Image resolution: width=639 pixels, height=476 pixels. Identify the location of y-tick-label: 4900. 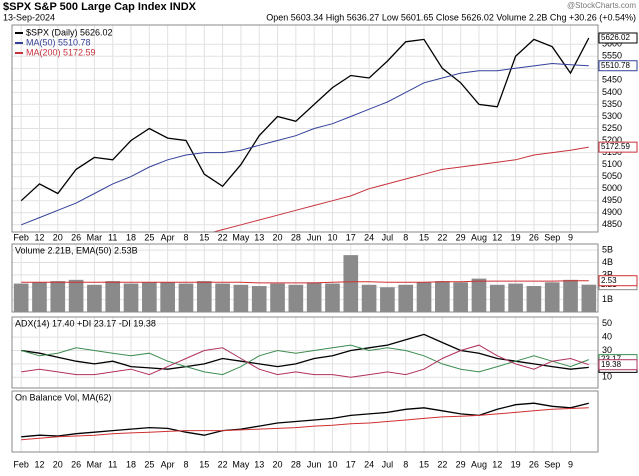
(612, 212).